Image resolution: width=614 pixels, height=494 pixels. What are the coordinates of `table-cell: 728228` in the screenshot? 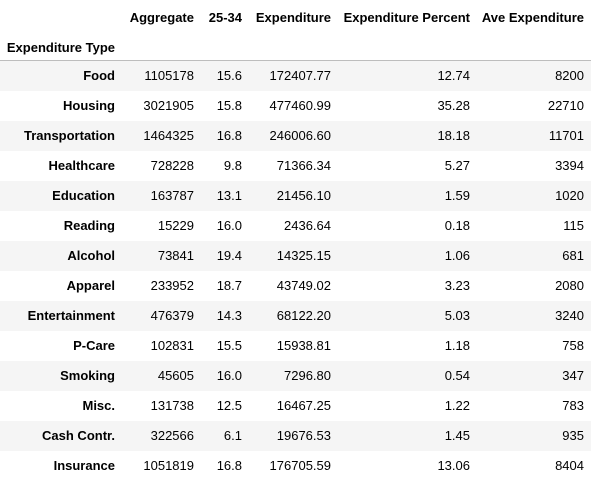 It's located at (172, 165).